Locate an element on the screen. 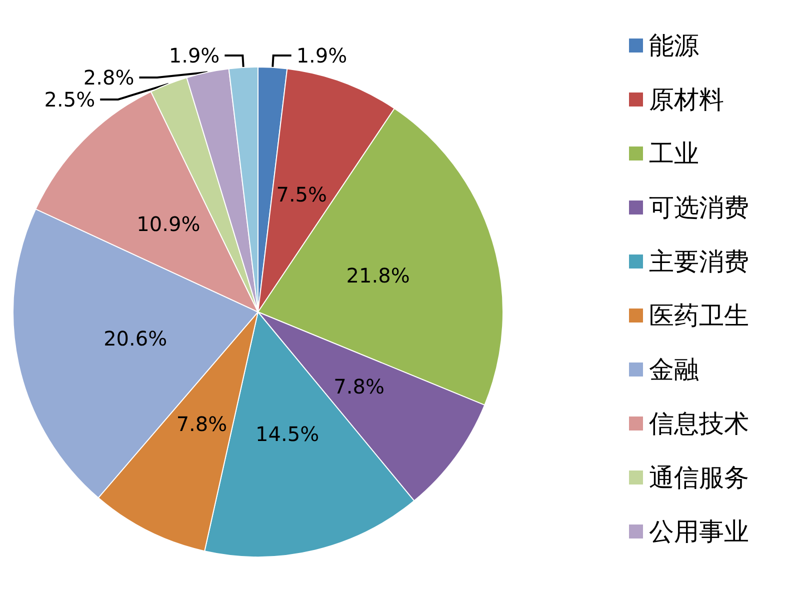 The image size is (794, 607). legend-label: 金融 is located at coordinates (674, 369).